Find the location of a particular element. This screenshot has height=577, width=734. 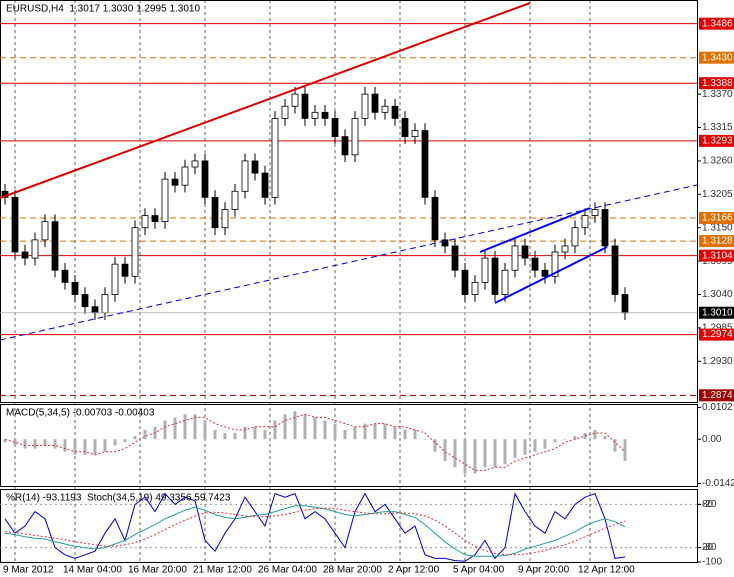

channel-line is located at coordinates (551, 275).